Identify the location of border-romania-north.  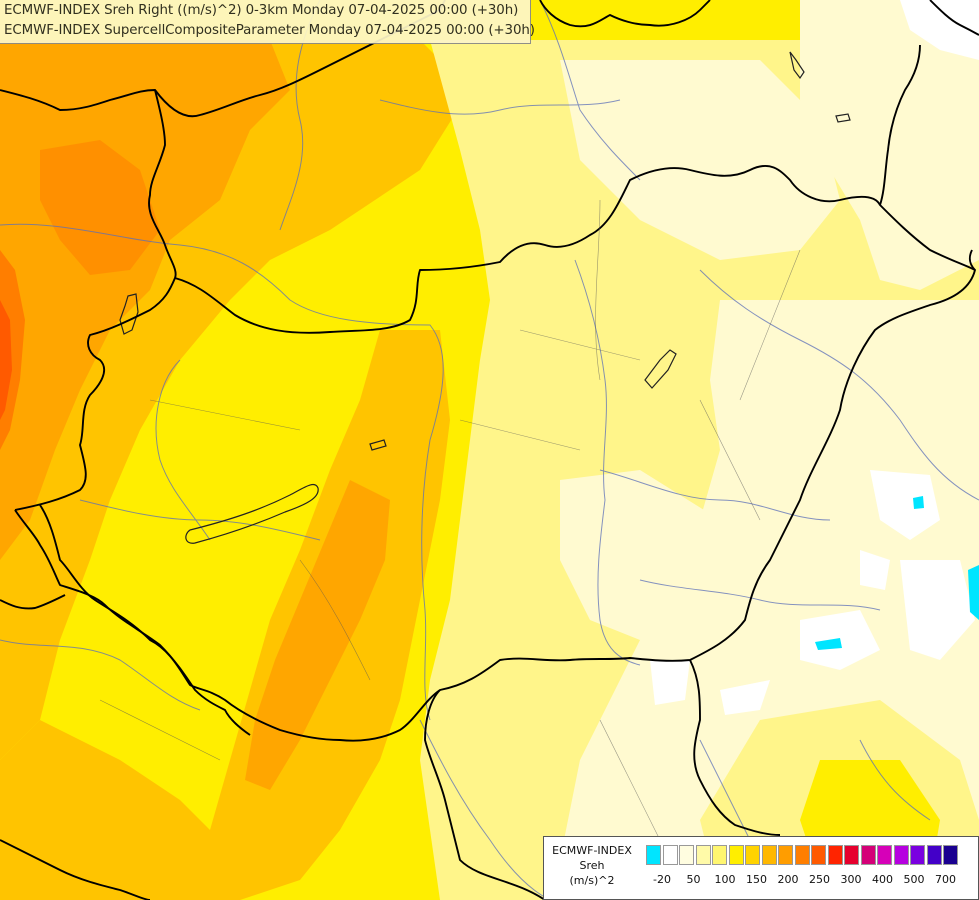
(972, 260).